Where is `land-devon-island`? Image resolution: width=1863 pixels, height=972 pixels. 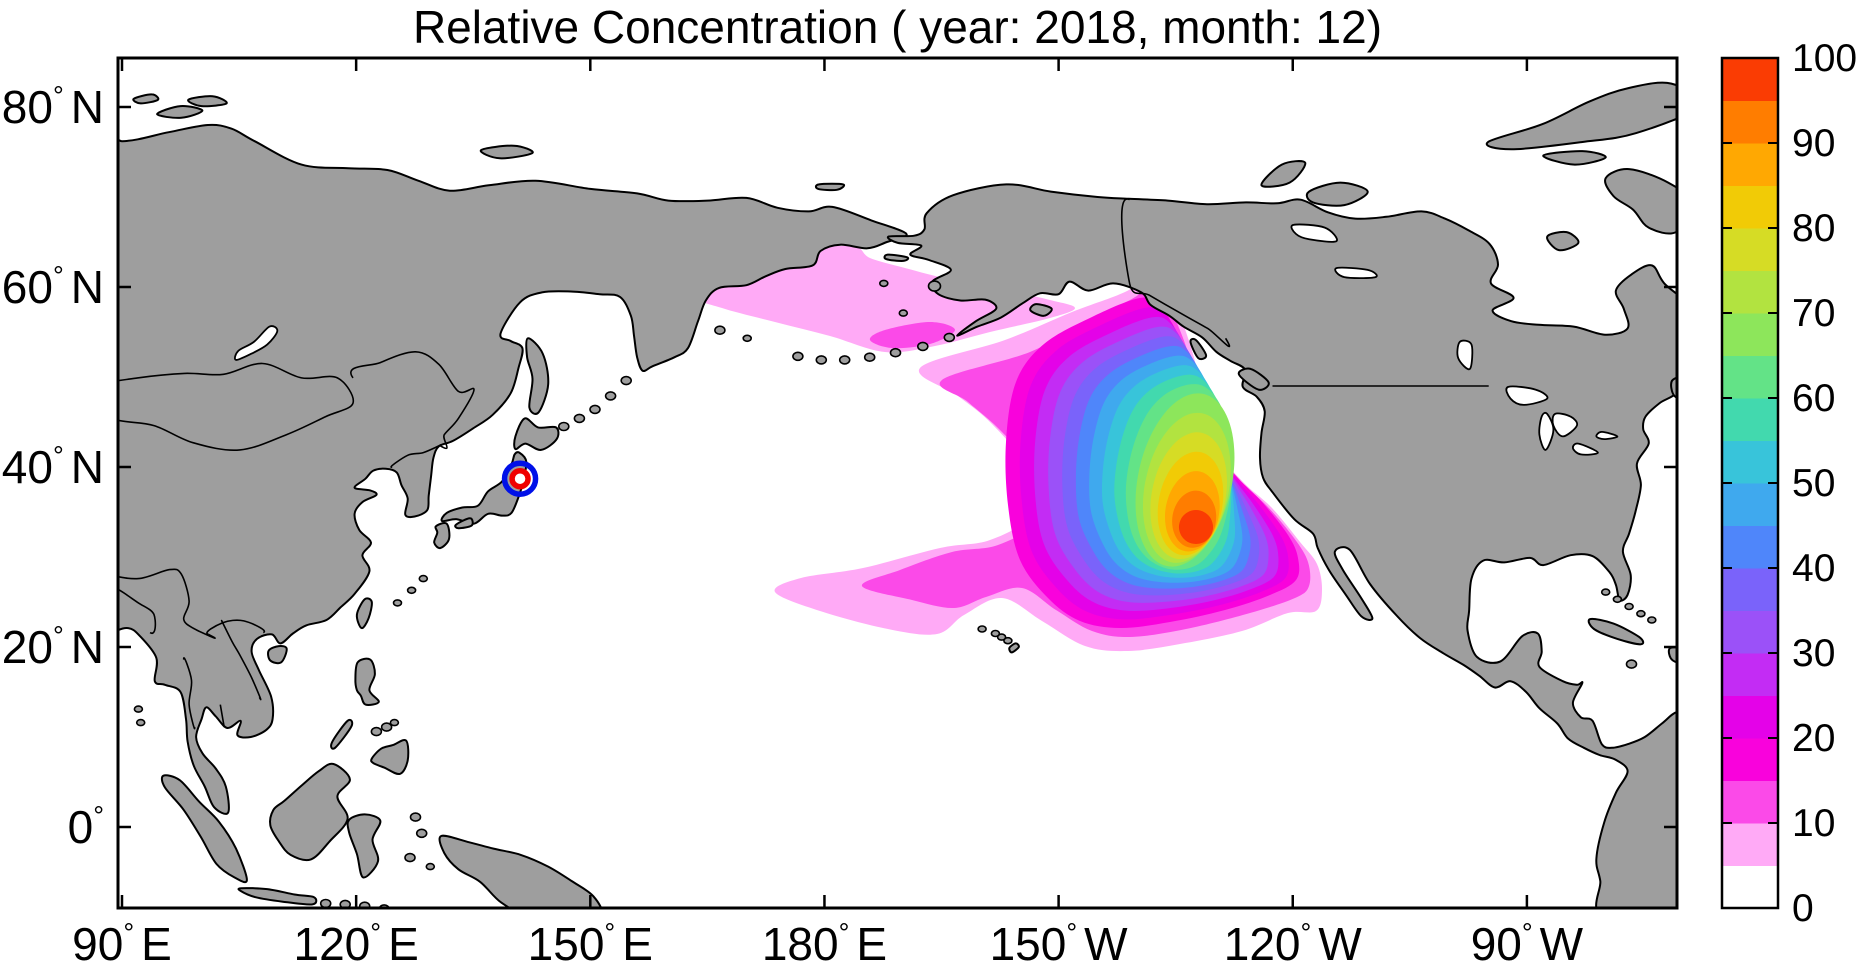
land-devon-island is located at coordinates (1574, 158).